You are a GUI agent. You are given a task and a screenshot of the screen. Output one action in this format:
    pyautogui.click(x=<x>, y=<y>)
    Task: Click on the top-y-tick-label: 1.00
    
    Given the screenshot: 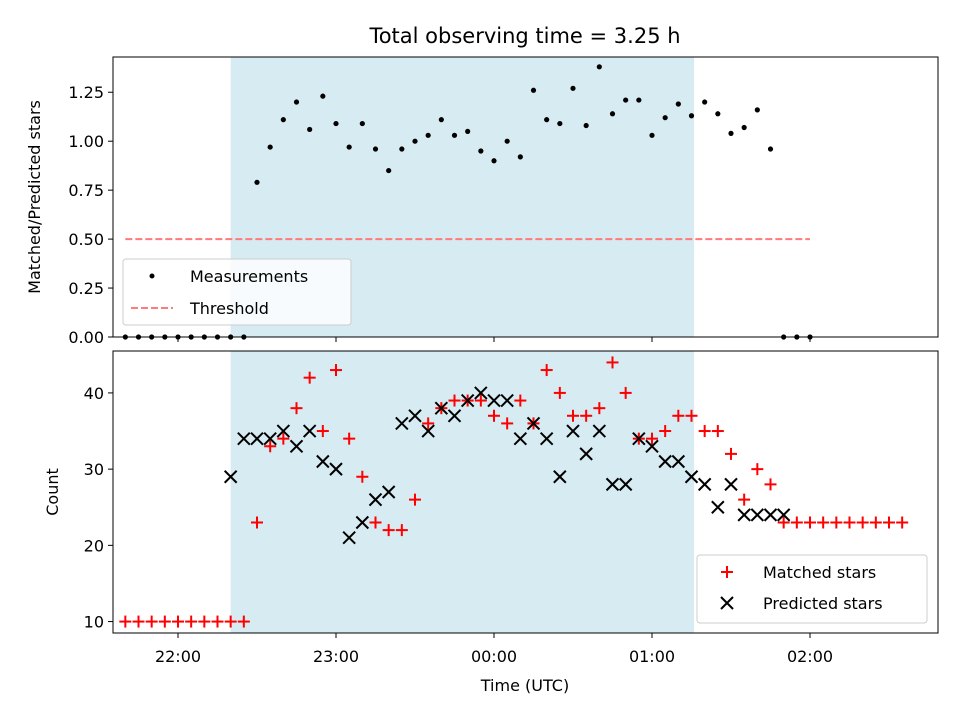 What is the action you would take?
    pyautogui.click(x=86, y=141)
    